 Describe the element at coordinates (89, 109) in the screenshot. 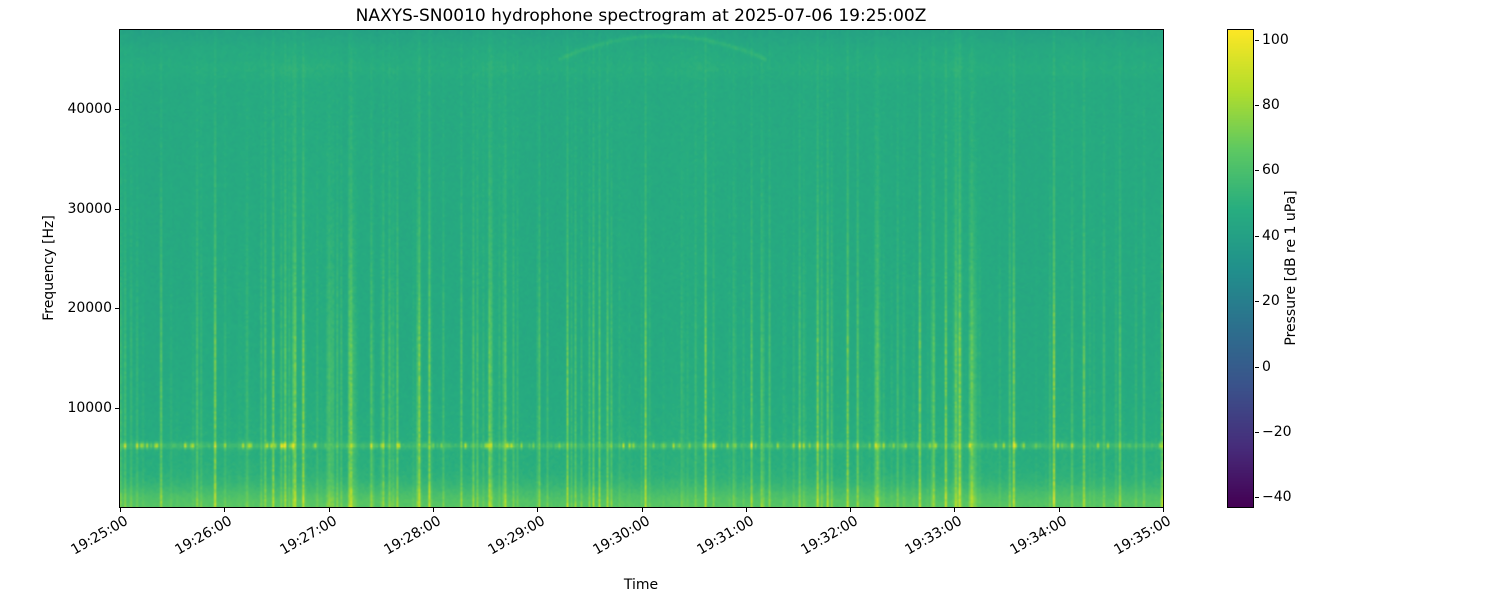

I see `y-tick-label: 40000` at that location.